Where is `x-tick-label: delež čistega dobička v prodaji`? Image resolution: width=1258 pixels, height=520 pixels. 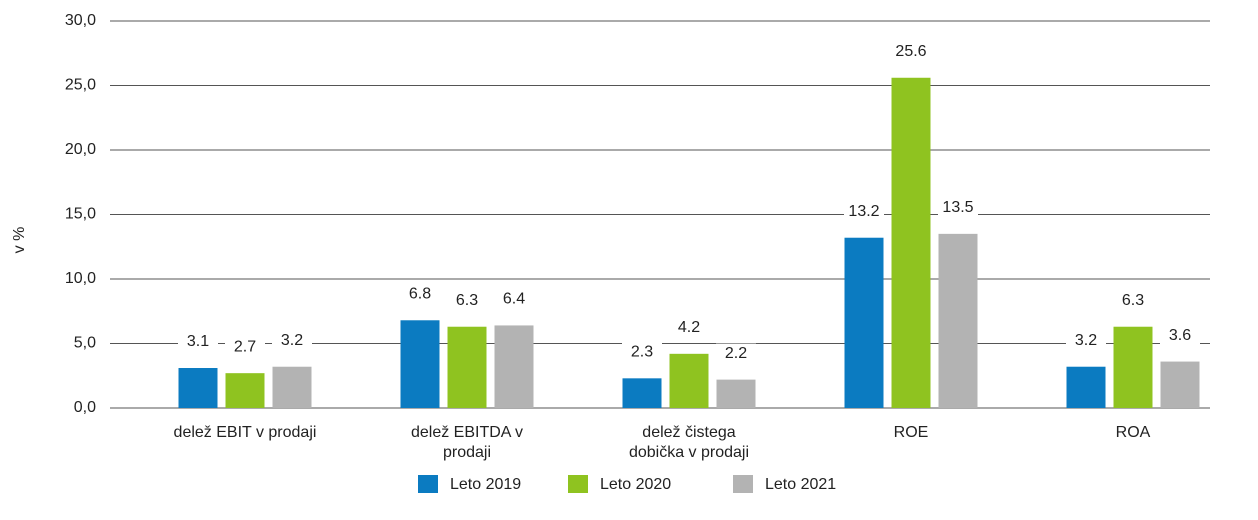 x-tick-label: delež čistega dobička v prodaji is located at coordinates (689, 442).